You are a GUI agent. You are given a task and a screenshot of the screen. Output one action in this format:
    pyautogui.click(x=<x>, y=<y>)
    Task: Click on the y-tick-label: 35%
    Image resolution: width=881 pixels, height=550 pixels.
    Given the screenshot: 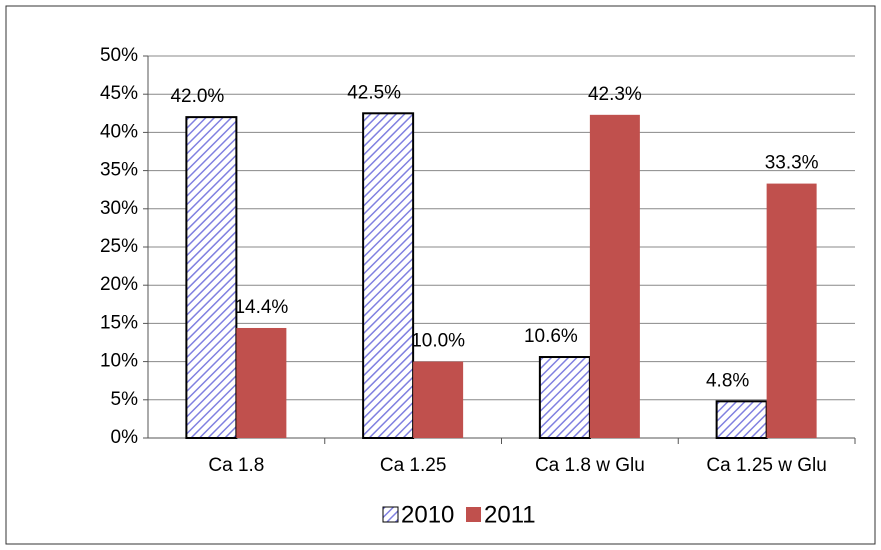 What is the action you would take?
    pyautogui.click(x=119, y=170)
    